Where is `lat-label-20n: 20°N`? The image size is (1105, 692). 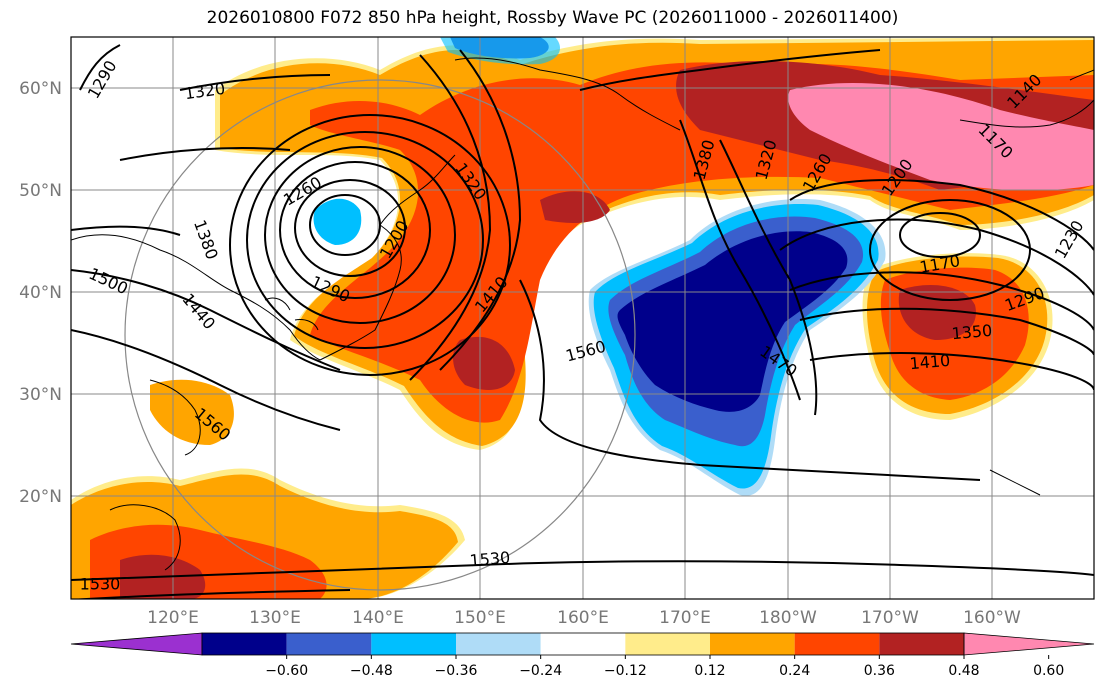 lat-label-20n: 20°N is located at coordinates (40, 497).